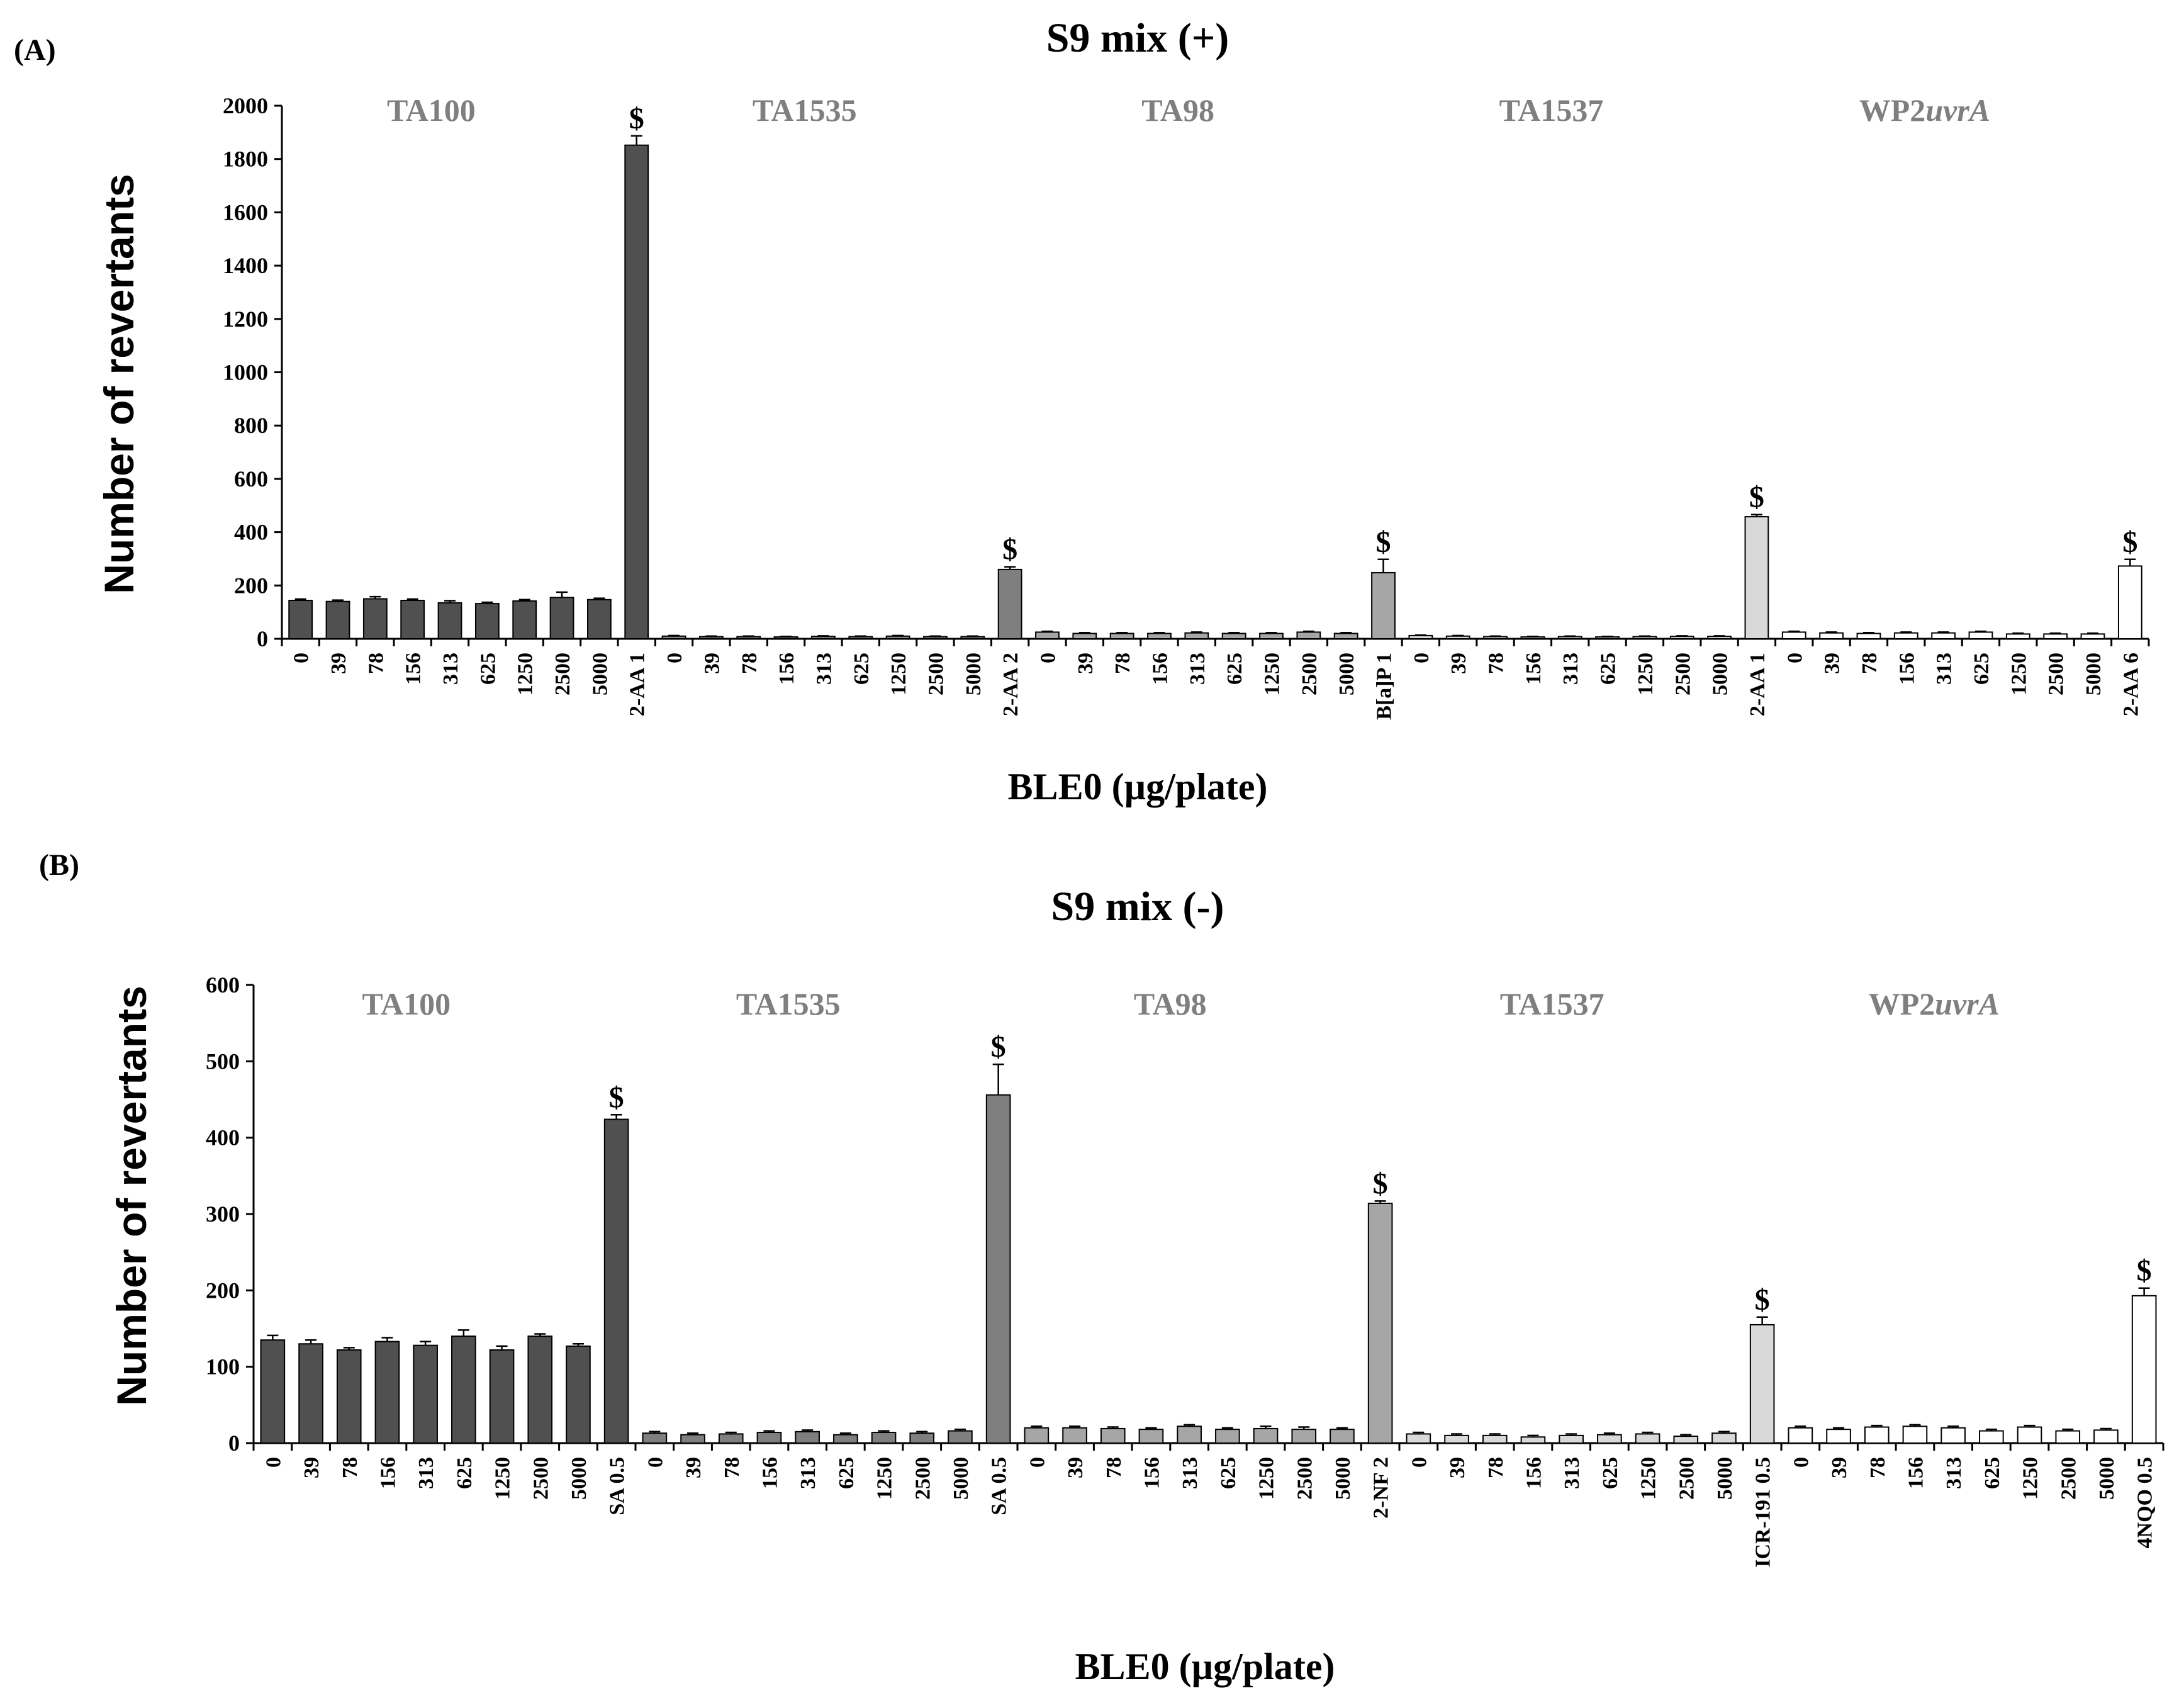 Image resolution: width=2184 pixels, height=1698 pixels. I want to click on strain-label-ta1537: TA1537, so click(1552, 1003).